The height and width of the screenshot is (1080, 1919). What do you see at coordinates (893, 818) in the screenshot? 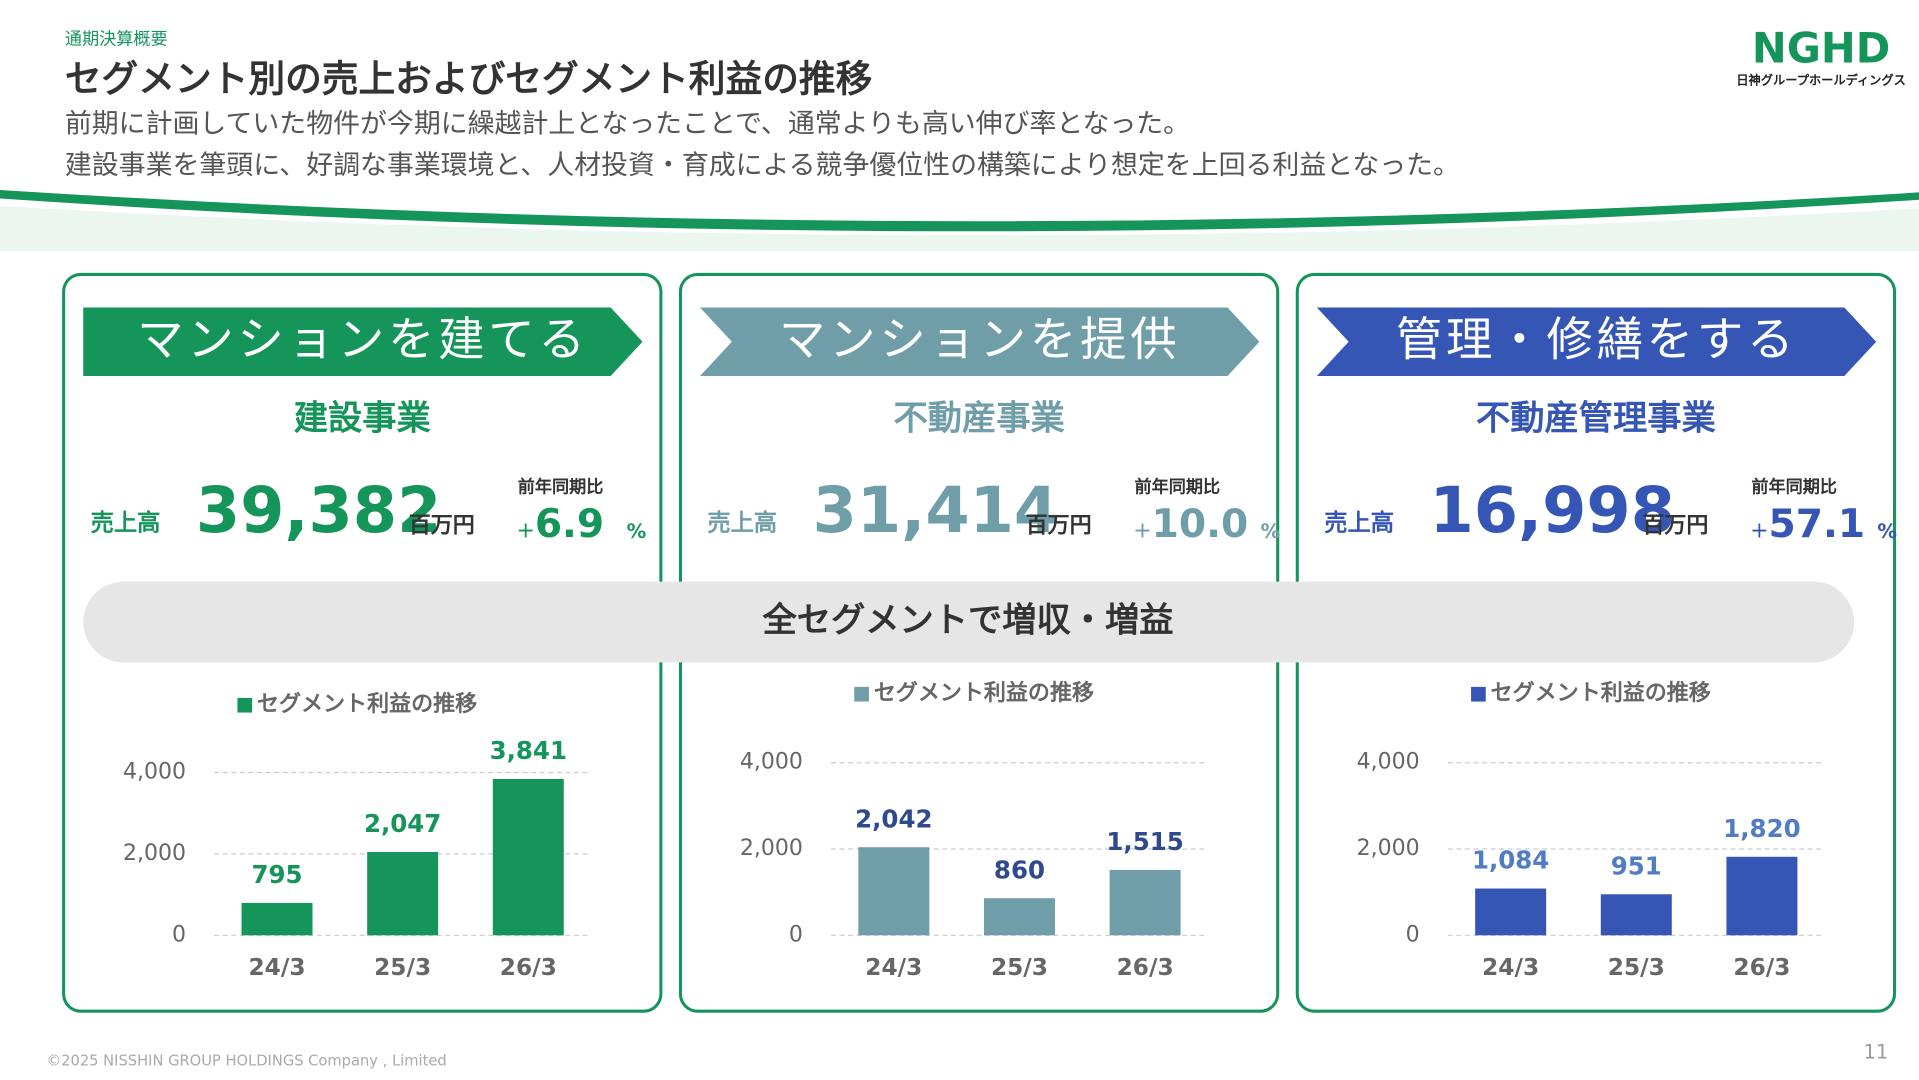
I see `data-label: 2,042` at bounding box center [893, 818].